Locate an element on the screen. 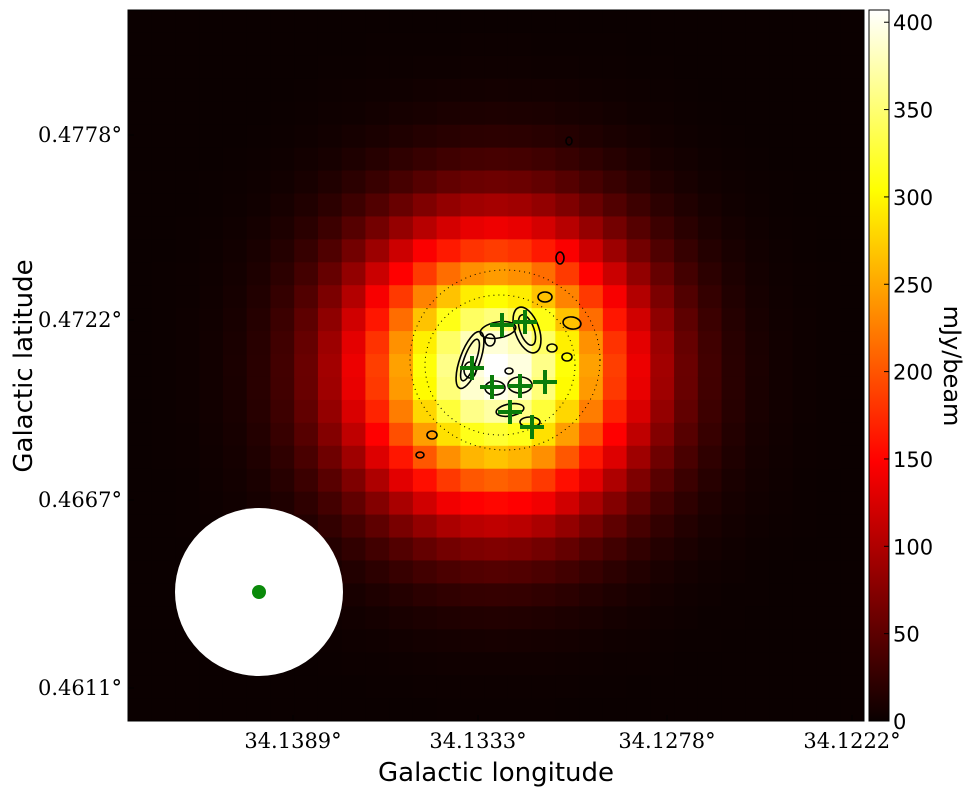  colorbar-frame is located at coordinates (879, 365).